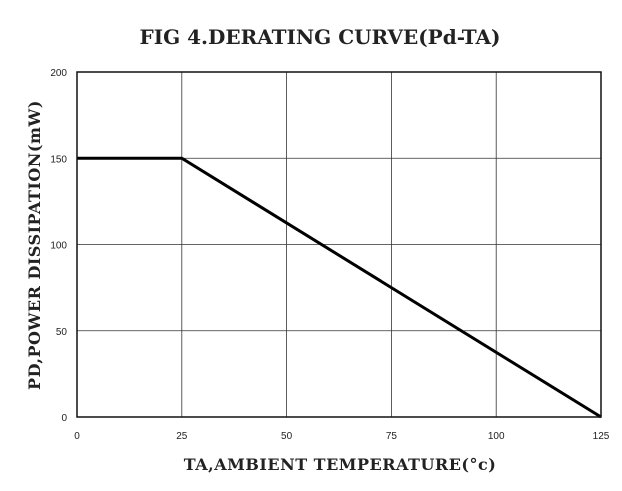 This screenshot has width=622, height=491. Describe the element at coordinates (77, 436) in the screenshot. I see `x-tick-label: 0` at that location.